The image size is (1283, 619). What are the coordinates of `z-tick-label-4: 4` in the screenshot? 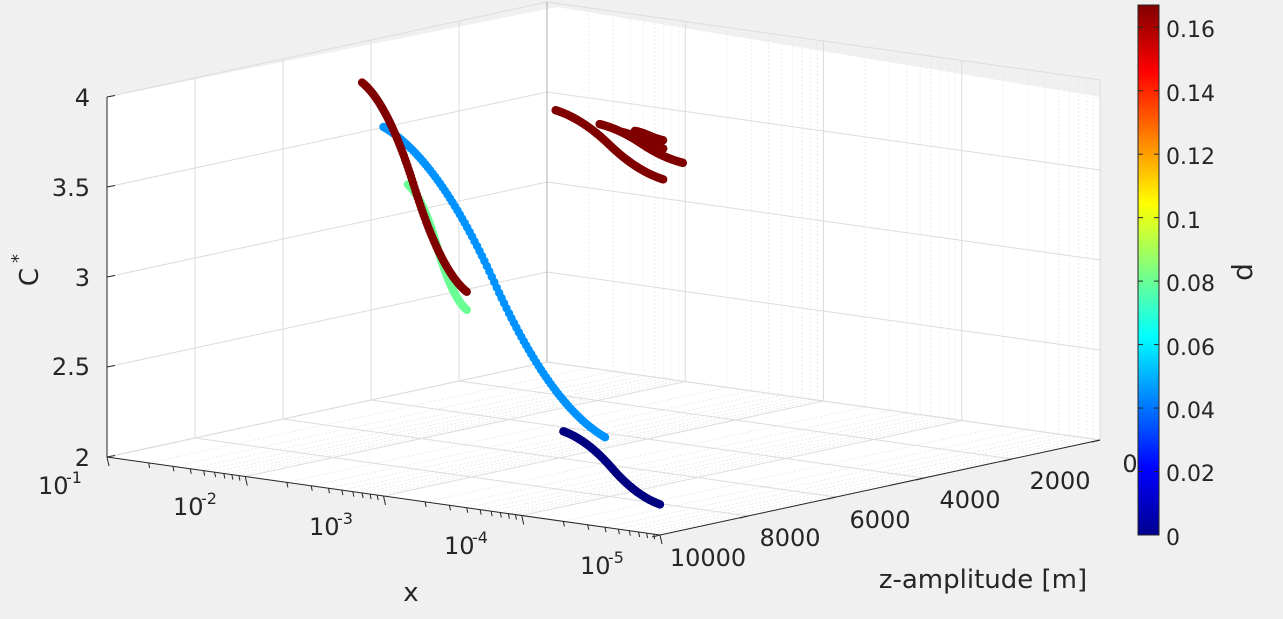 It's located at (82, 98).